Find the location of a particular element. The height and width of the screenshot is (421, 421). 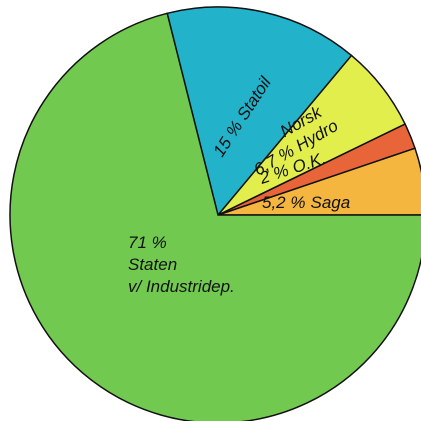

value-label: 5,2 % is located at coordinates (283, 202).